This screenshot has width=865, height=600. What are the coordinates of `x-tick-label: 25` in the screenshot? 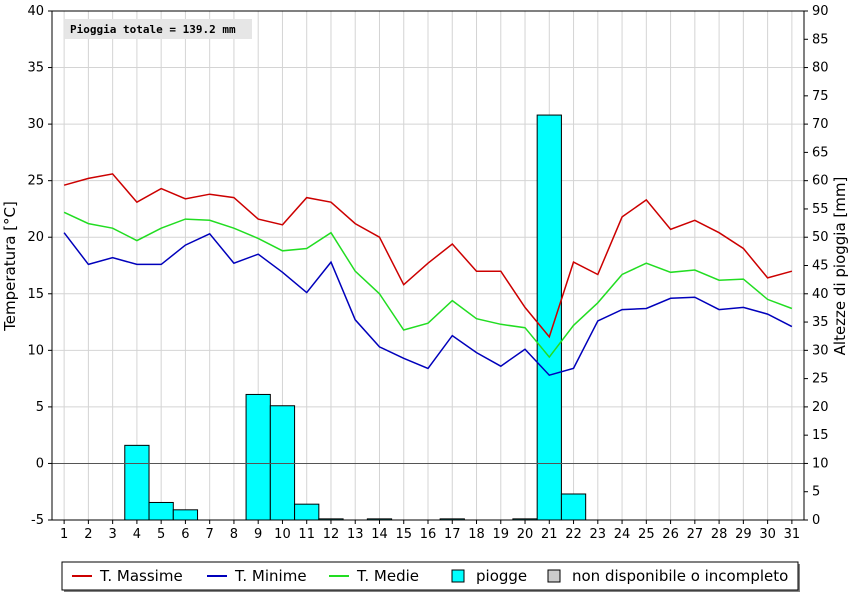 It's located at (646, 534).